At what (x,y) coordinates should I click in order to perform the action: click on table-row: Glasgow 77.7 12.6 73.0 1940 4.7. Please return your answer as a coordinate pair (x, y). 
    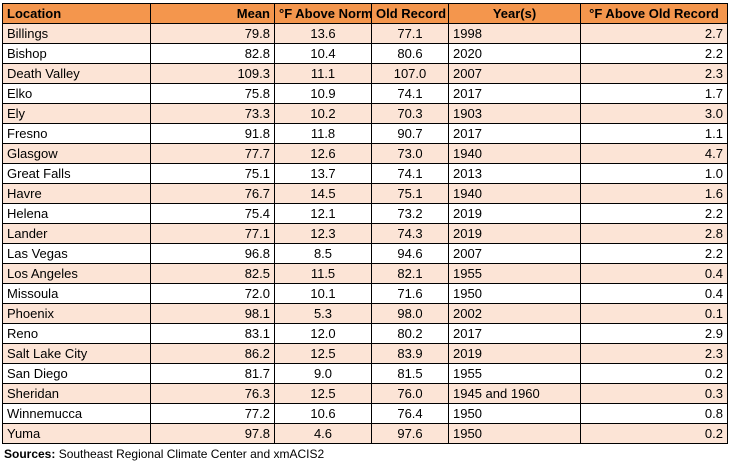
    Looking at the image, I should click on (365, 153).